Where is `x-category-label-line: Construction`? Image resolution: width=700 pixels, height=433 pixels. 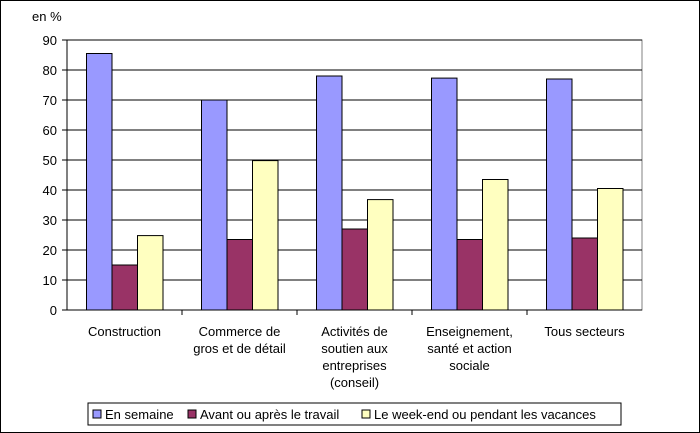
x-category-label-line: Construction is located at coordinates (124, 331).